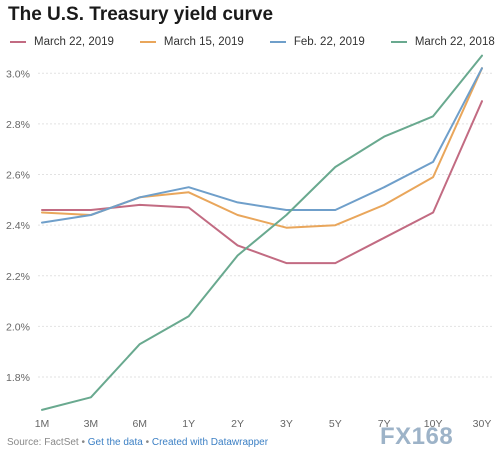  Describe the element at coordinates (286, 424) in the screenshot. I see `x-tick-label: 3Y` at that location.